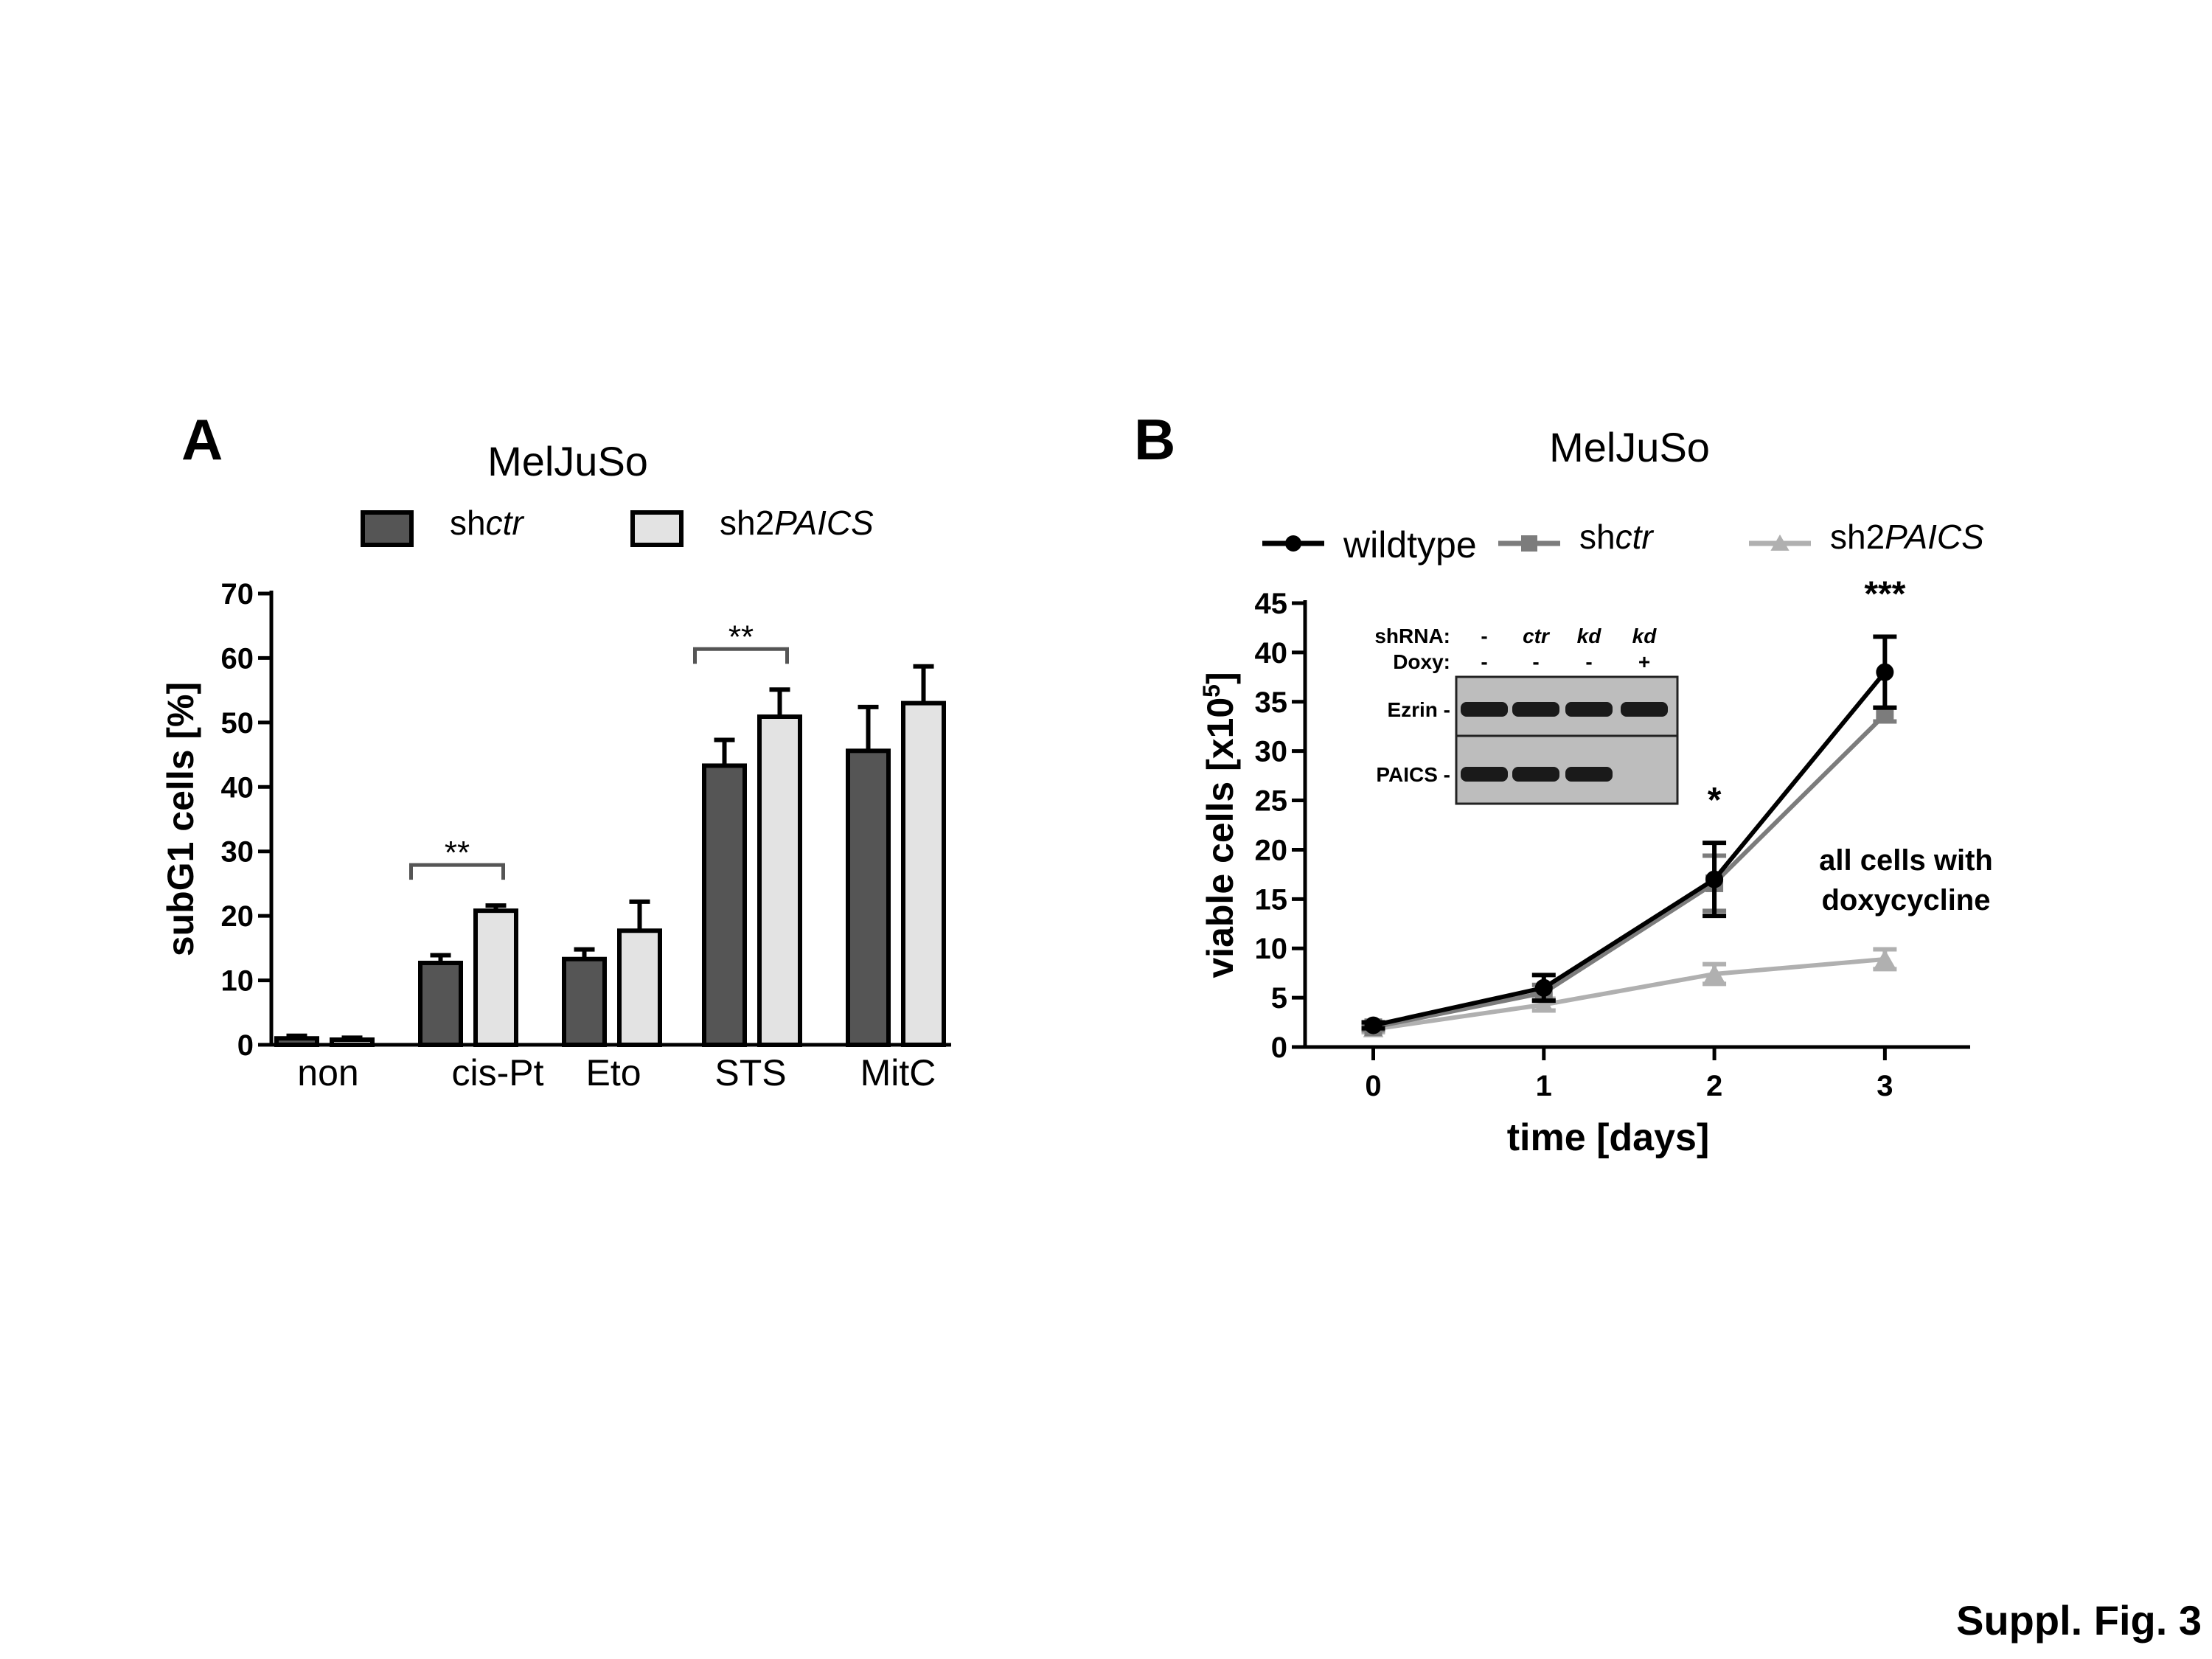 This screenshot has width=2212, height=1659. I want to click on x-tick-label: 3, so click(1885, 1086).